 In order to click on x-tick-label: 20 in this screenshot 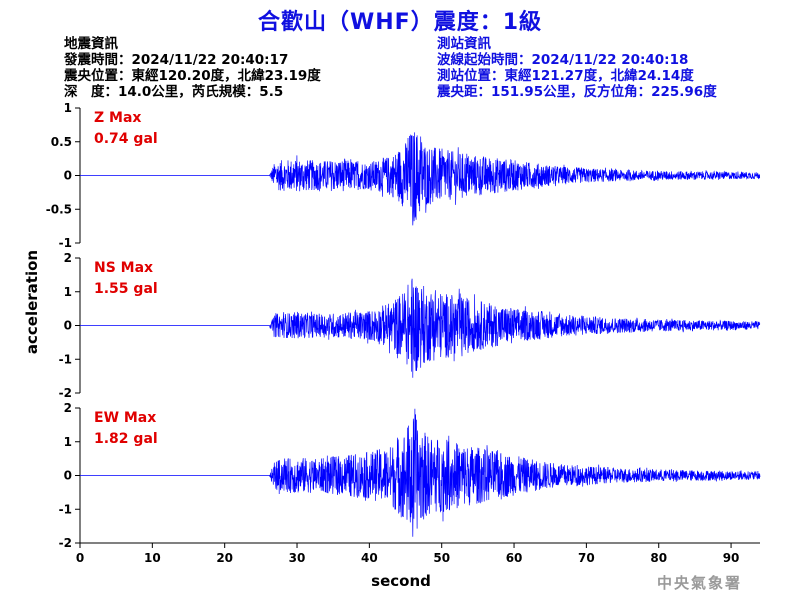, I will do `click(224, 558)`.